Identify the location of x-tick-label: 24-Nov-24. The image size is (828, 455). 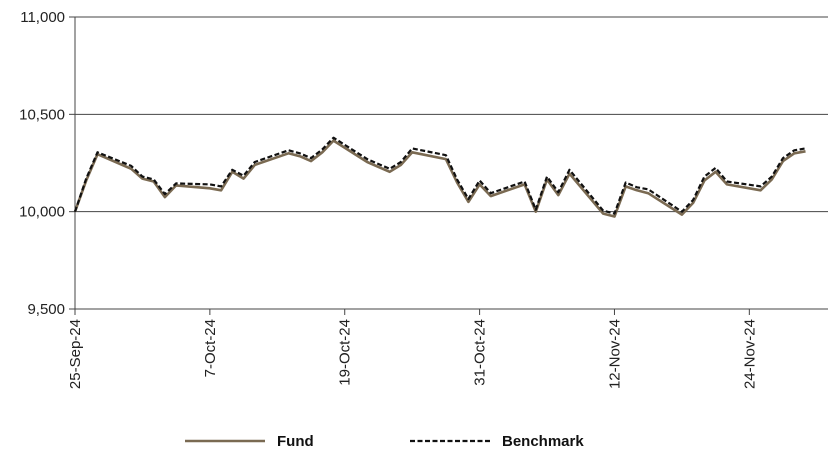
(749, 354).